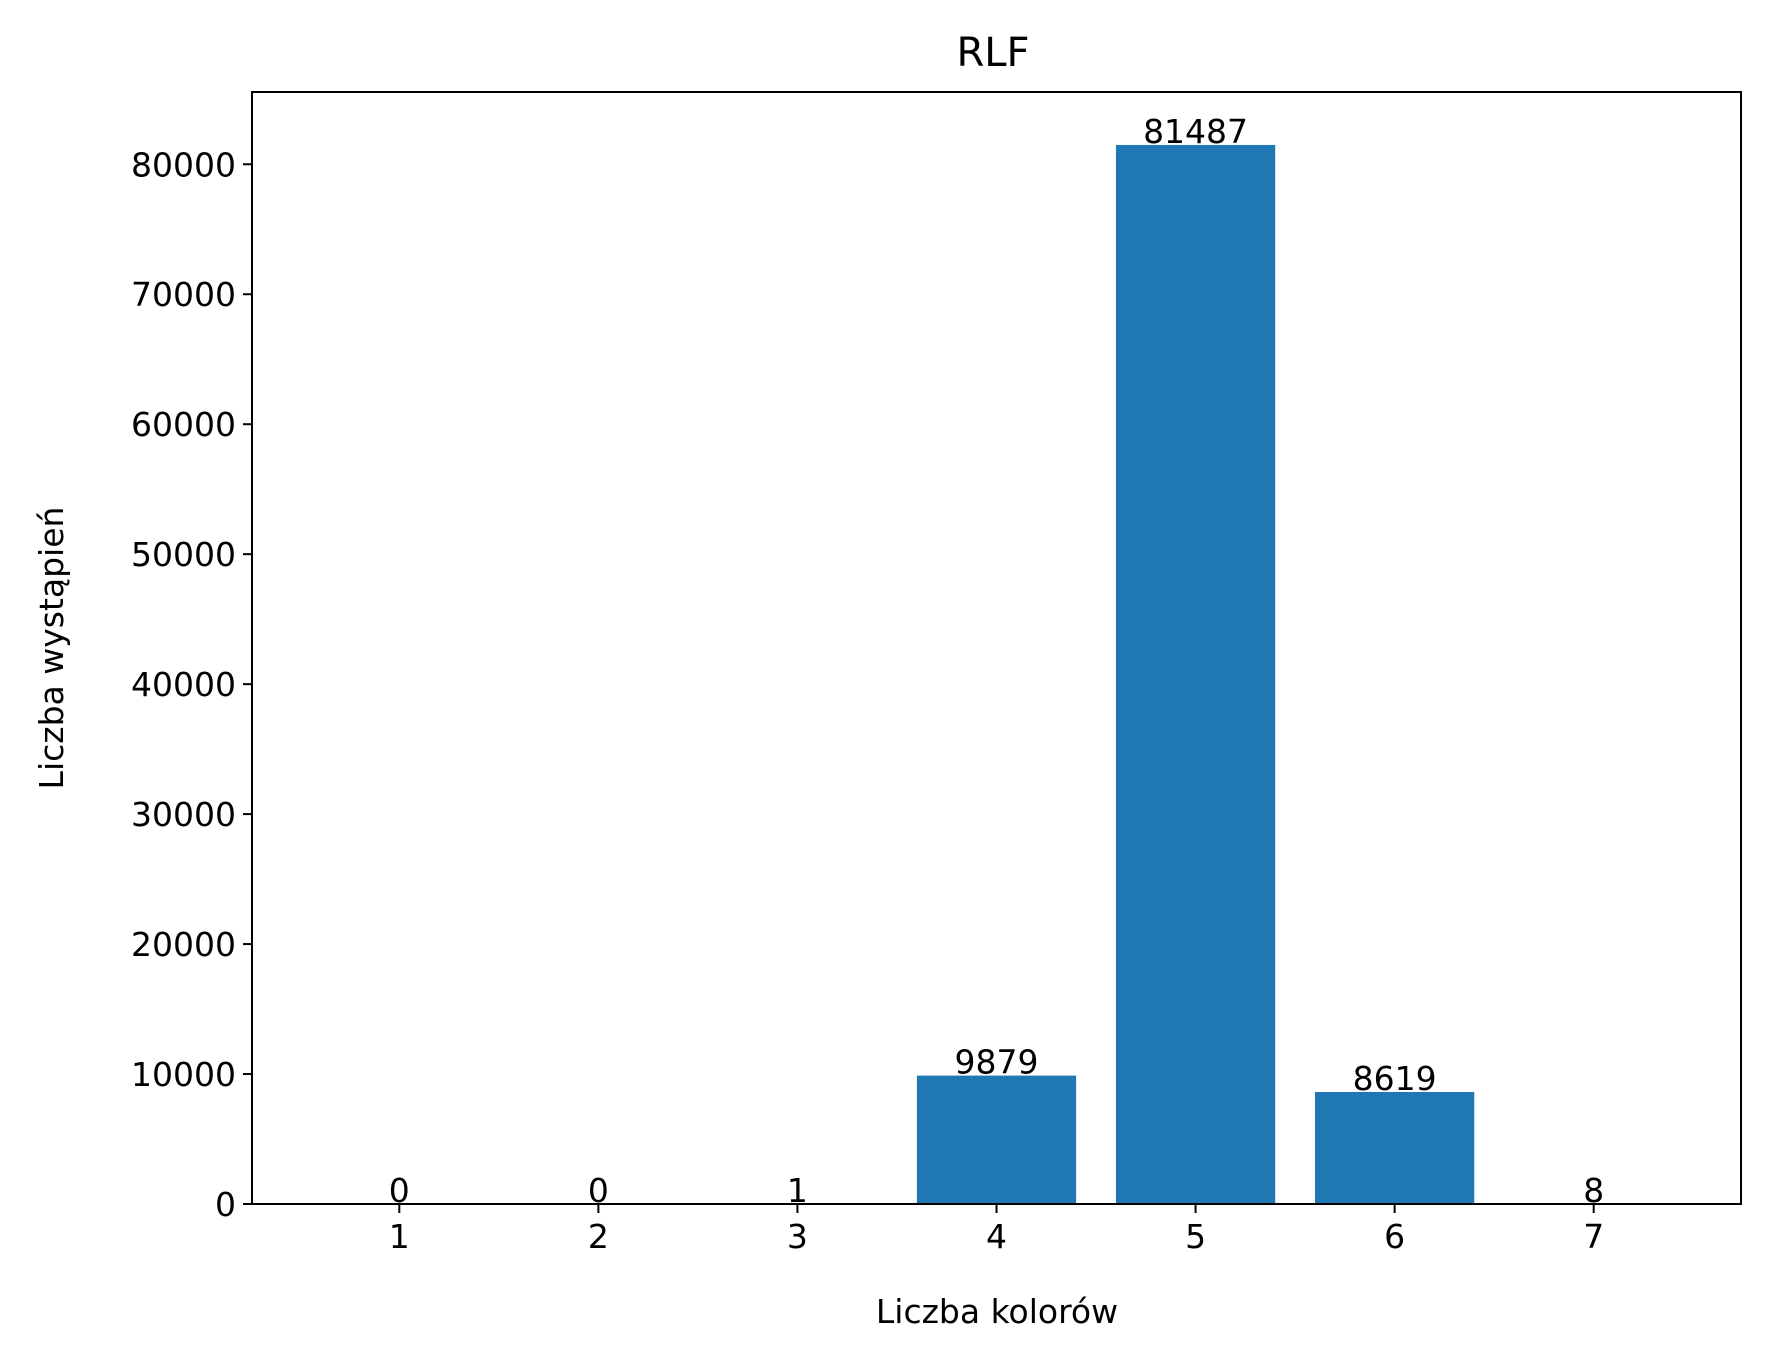 The image size is (1769, 1361). I want to click on y-tick-label-10000: 10000, so click(183, 1074).